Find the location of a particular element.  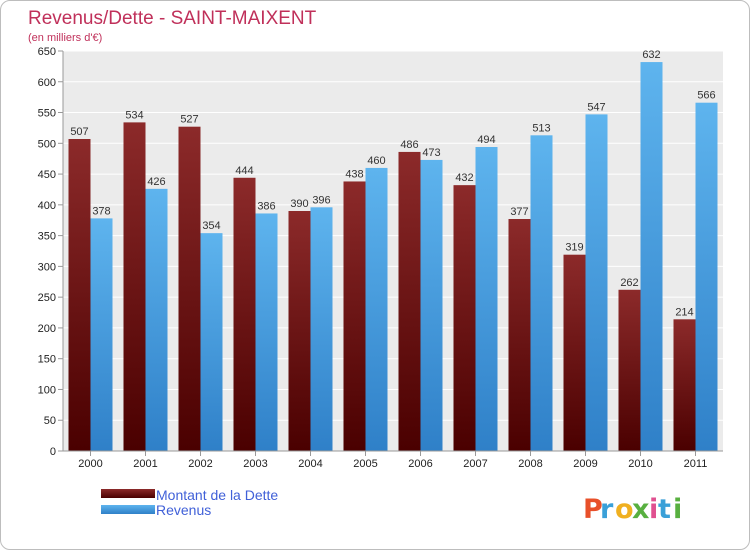

x-tick-label: 2008 is located at coordinates (530, 464).